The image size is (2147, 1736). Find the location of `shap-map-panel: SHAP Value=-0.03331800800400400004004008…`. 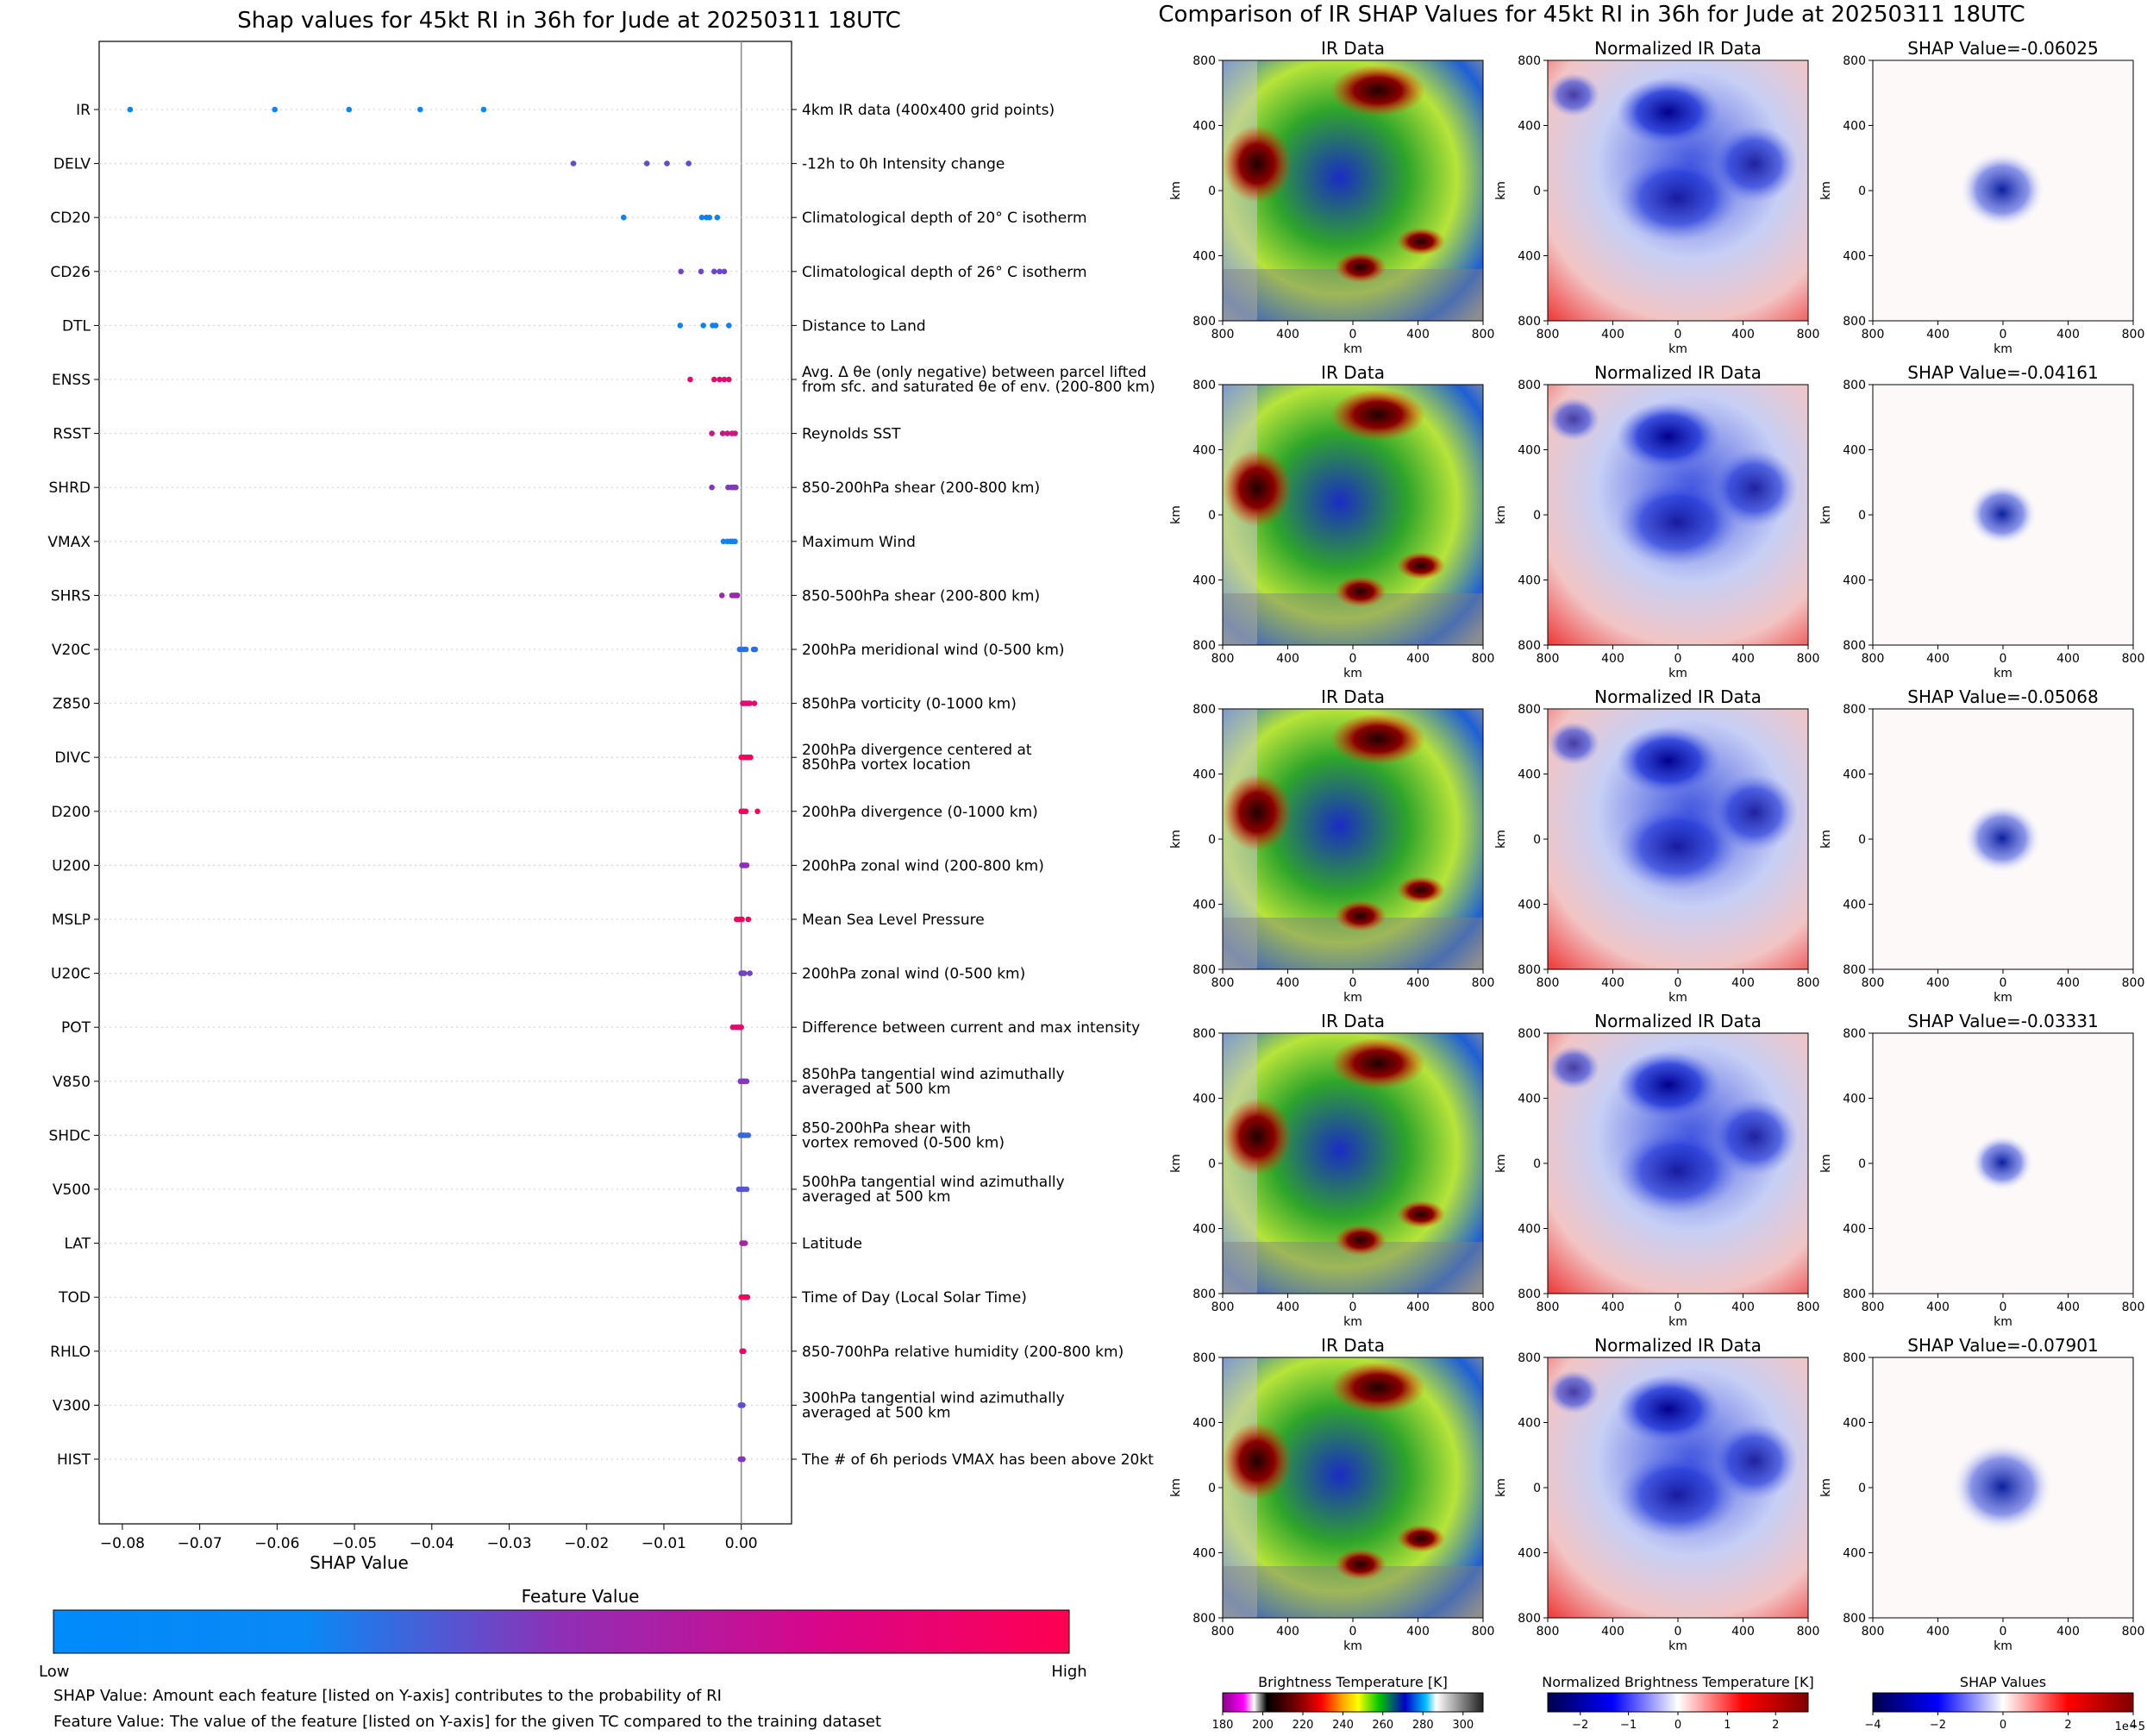

shap-map-panel: SHAP Value=-0.03331800800400400004004008… is located at coordinates (1981, 1170).